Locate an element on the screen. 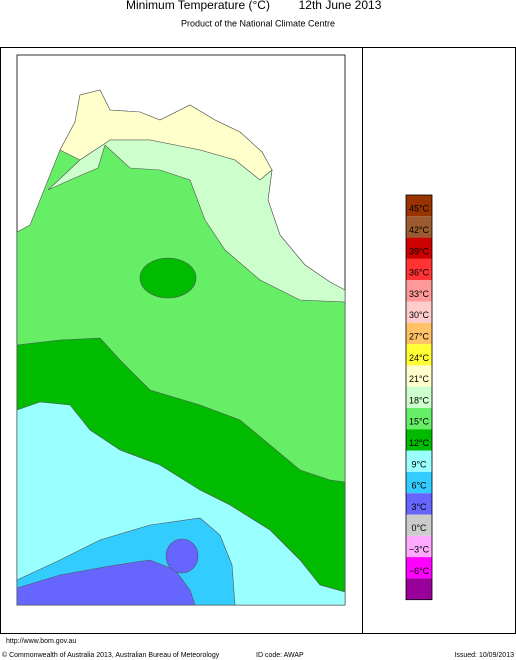 Image resolution: width=516 pixels, height=660 pixels. date: 12th June 2013 is located at coordinates (340, 6).